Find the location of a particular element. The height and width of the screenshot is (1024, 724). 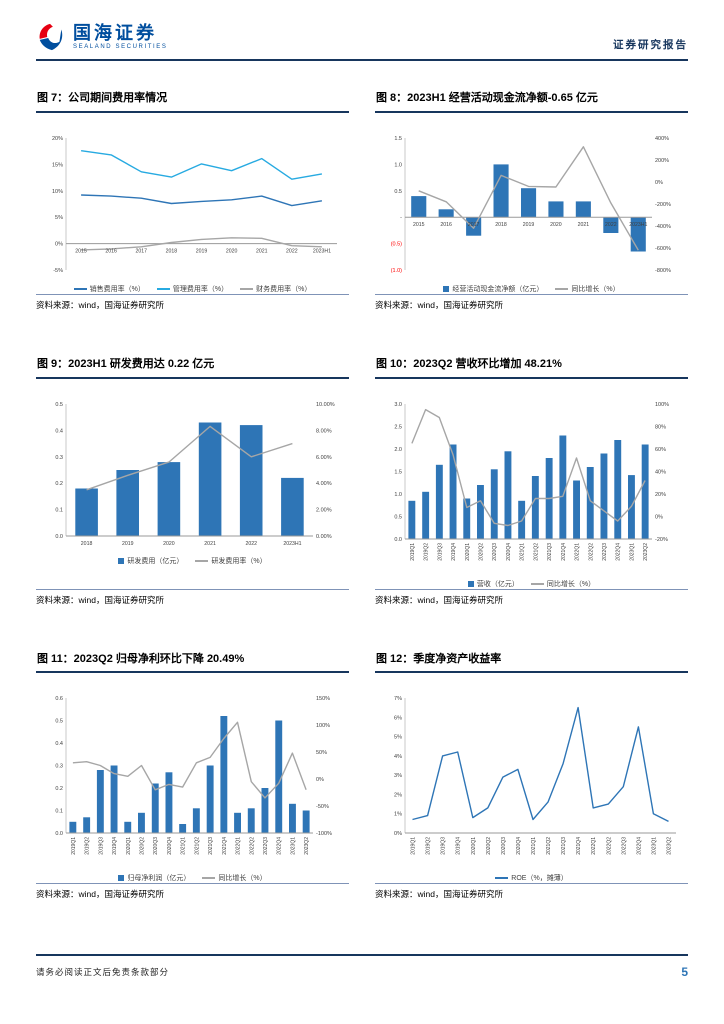

svg-text: 200% is located at coordinates (662, 161).